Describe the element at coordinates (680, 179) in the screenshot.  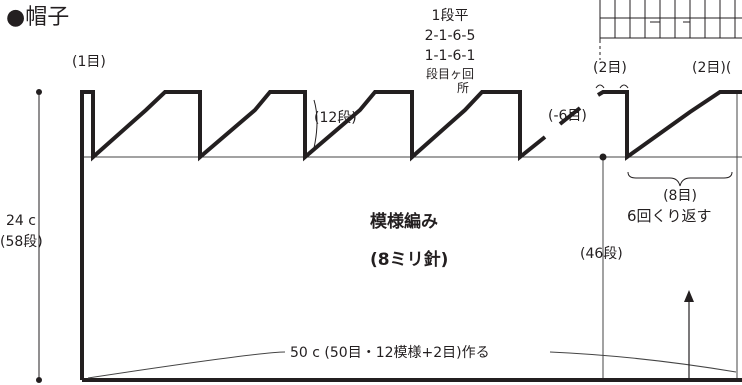
I see `eight-stitch-brace` at that location.